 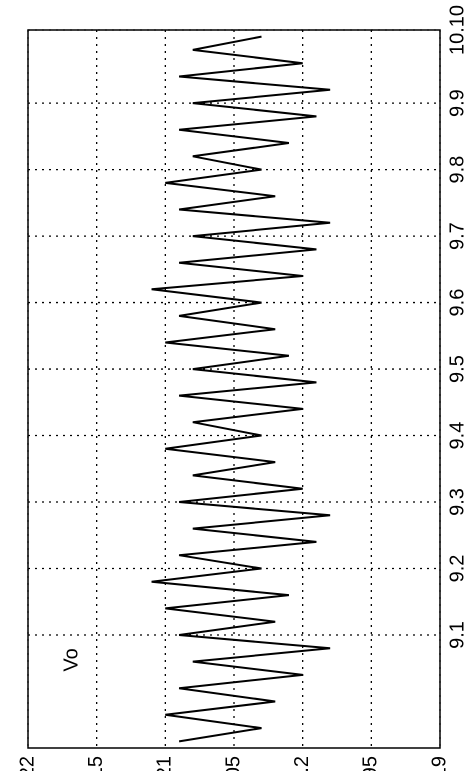 What do you see at coordinates (371, 763) in the screenshot?
I see `y-tick-label: 1.195` at bounding box center [371, 763].